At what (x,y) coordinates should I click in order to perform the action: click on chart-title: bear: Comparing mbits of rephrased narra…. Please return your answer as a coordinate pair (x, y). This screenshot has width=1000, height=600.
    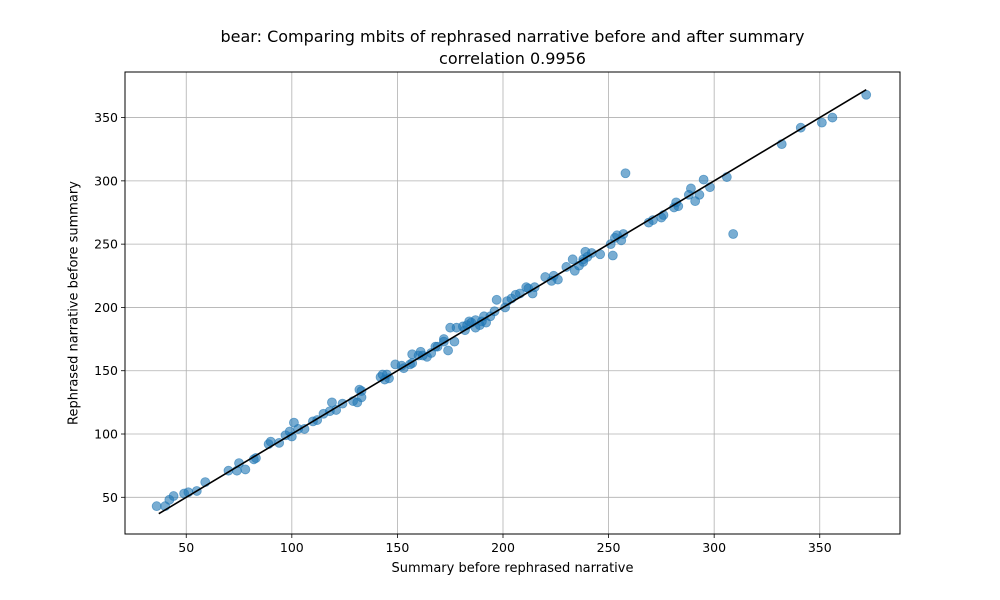
    Looking at the image, I should click on (512, 36).